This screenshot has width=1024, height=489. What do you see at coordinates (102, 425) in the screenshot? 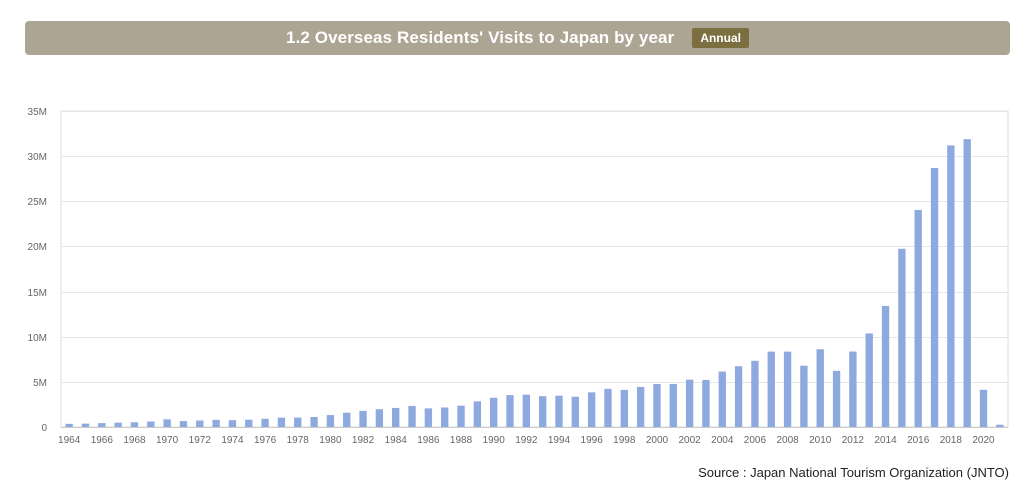
I see `bar-1966` at bounding box center [102, 425].